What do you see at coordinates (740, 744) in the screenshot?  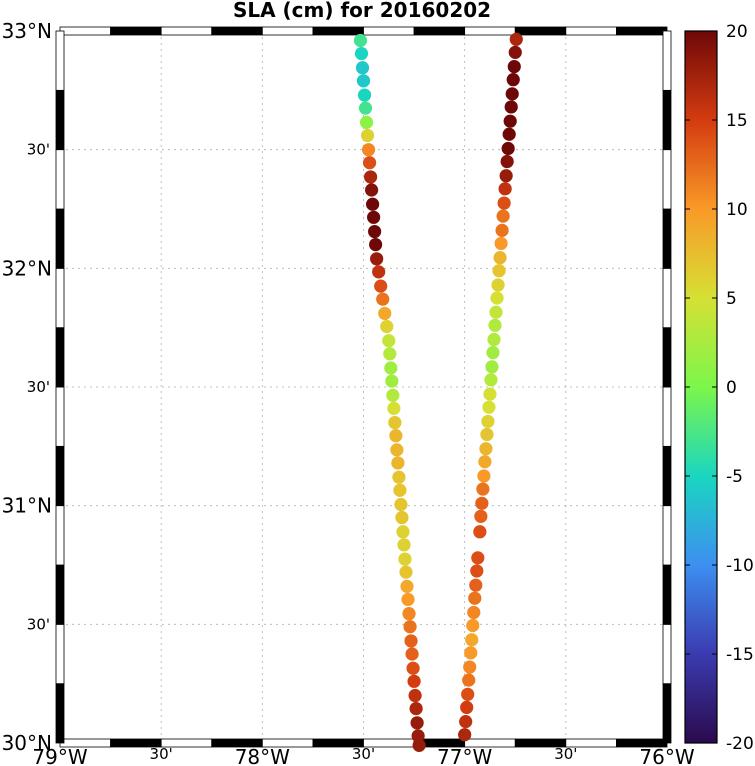 I see `colorbar-tick-label: -20` at bounding box center [740, 744].